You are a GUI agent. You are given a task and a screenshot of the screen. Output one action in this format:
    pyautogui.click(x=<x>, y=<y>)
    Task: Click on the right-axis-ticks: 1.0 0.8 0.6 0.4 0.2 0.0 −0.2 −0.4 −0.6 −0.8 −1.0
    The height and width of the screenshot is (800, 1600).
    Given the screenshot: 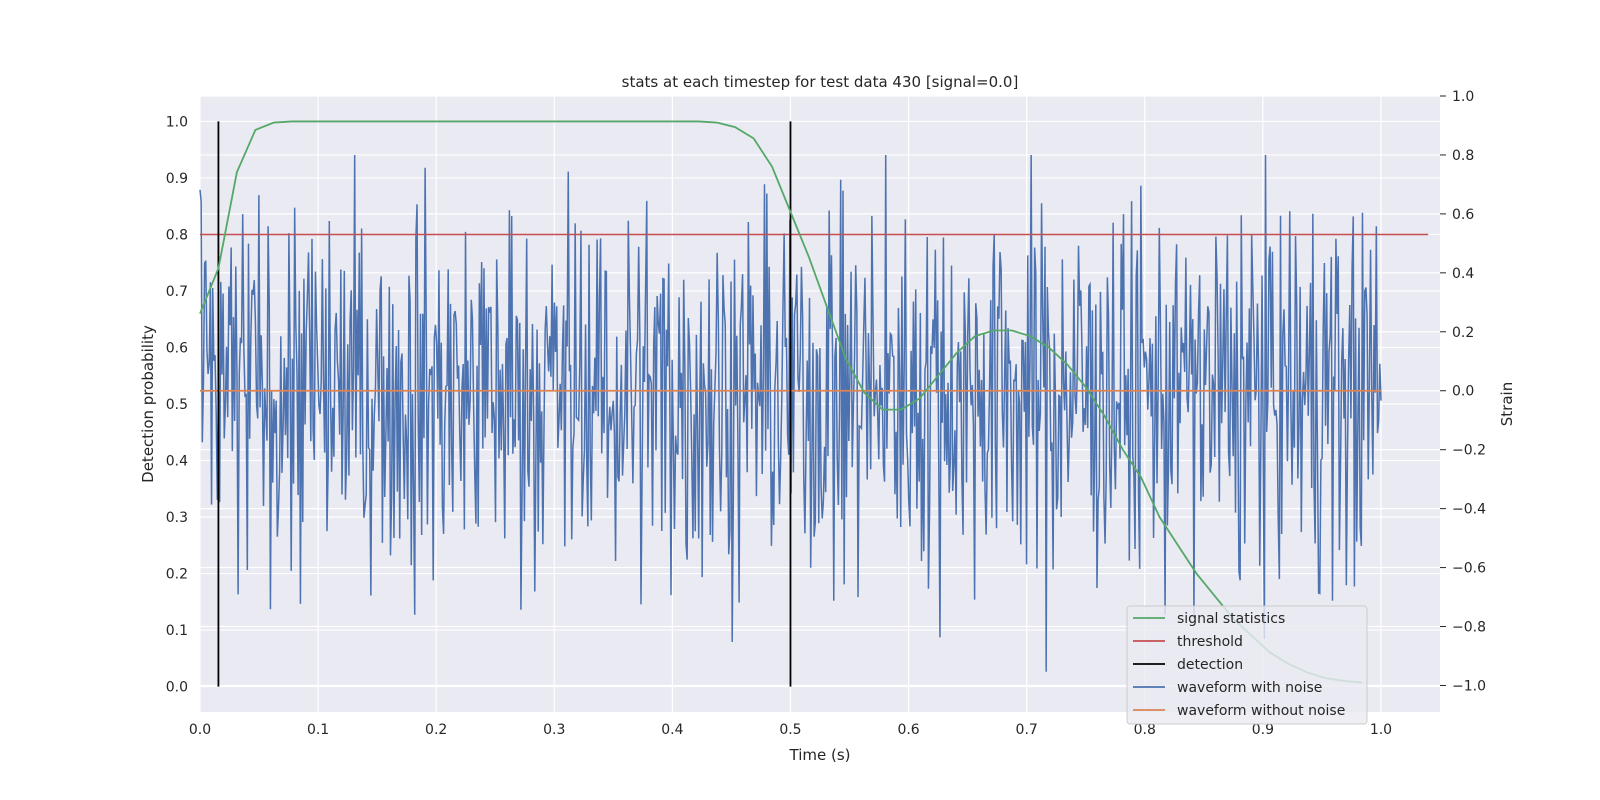 What is the action you would take?
    pyautogui.click(x=1463, y=391)
    